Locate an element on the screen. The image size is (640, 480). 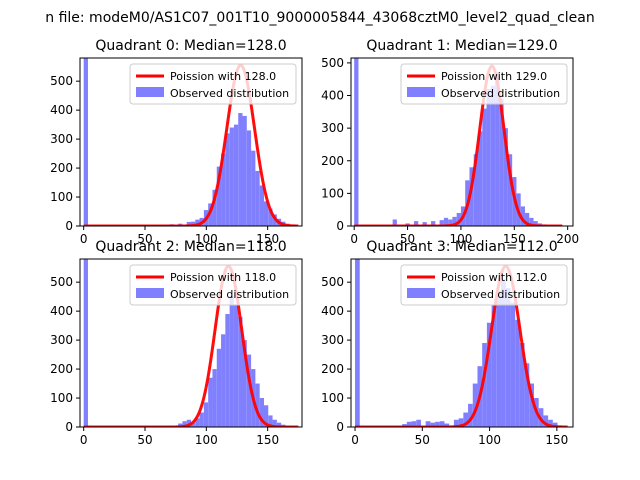
legend-box is located at coordinates (484, 285).